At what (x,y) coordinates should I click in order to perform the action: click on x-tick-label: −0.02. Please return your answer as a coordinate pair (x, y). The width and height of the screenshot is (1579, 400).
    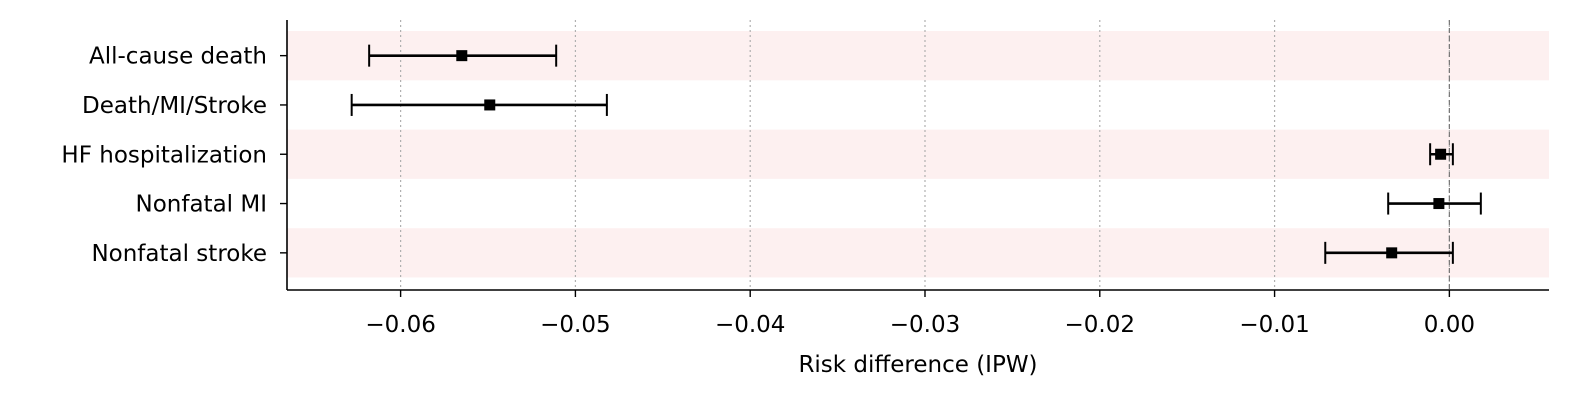
    Looking at the image, I should click on (1100, 325).